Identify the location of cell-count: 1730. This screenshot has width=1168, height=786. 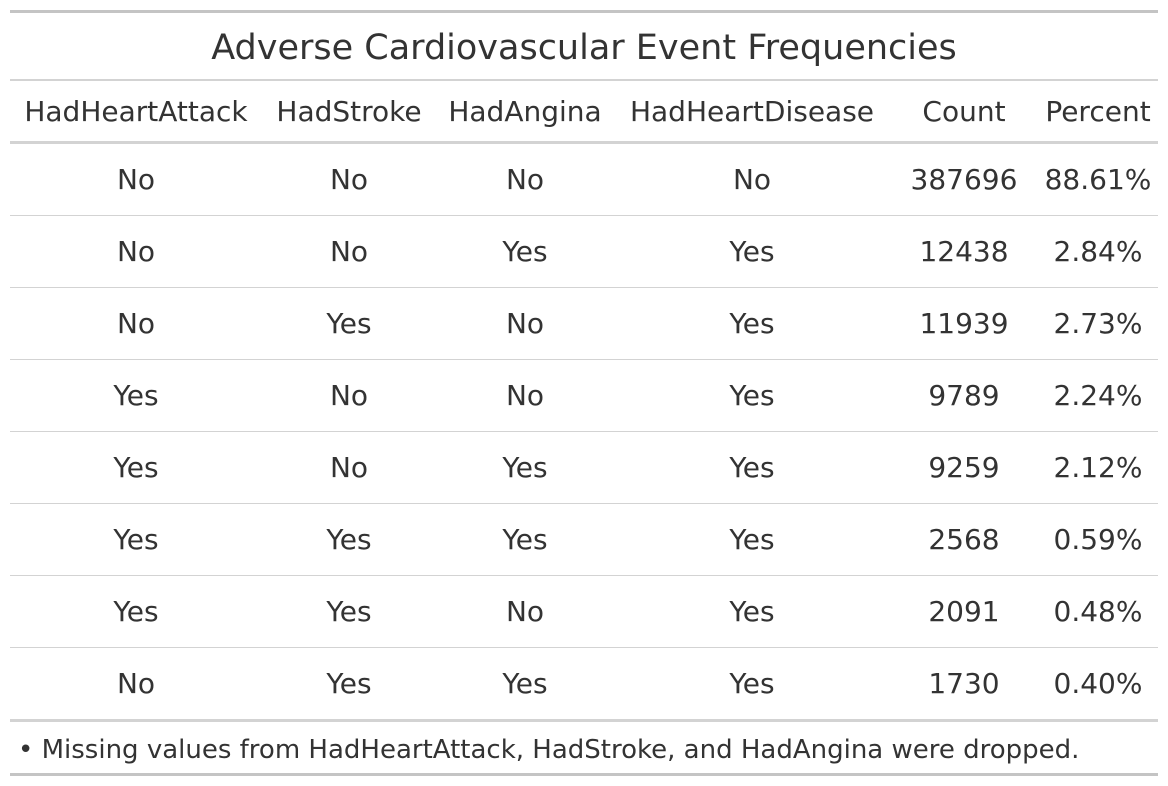
(964, 684).